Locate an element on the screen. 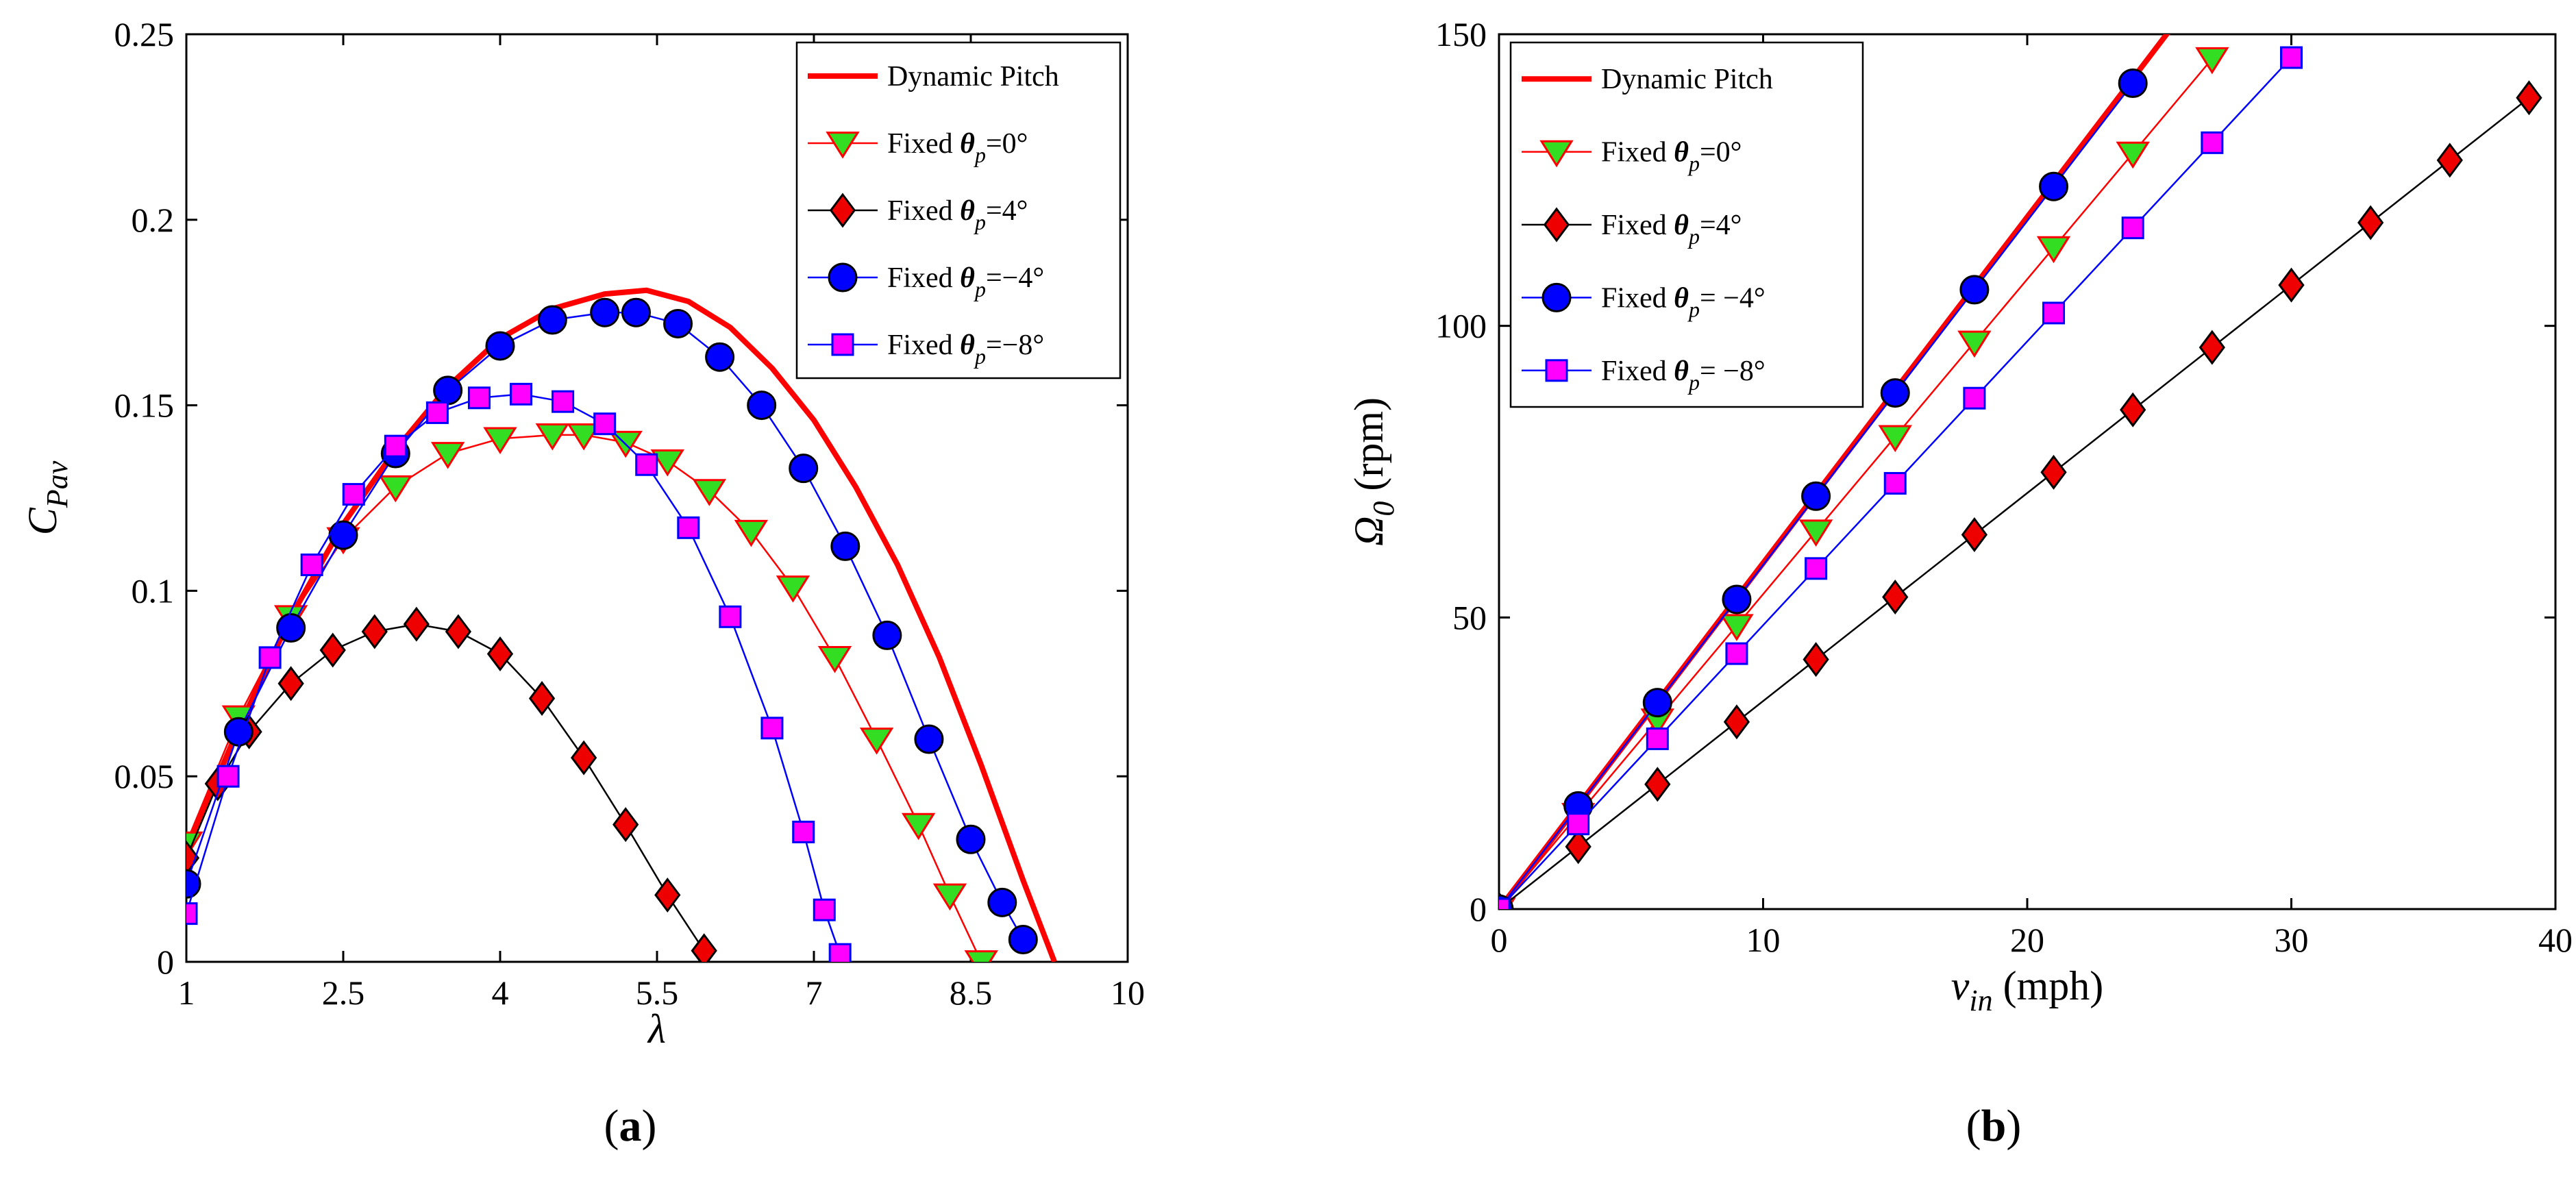 The width and height of the screenshot is (2576, 1179). legend-label: Fixed θp=−8° is located at coordinates (965, 349).